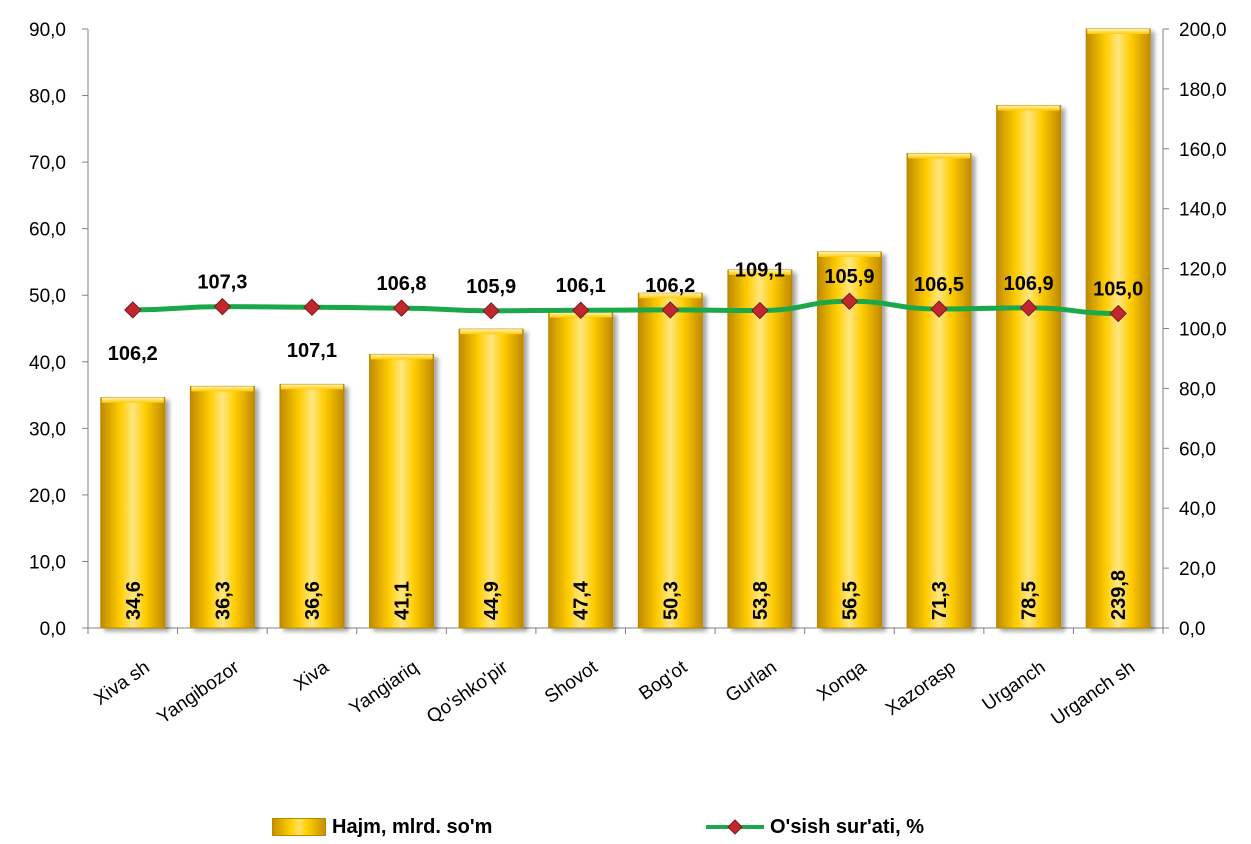 This screenshot has height=844, width=1251. What do you see at coordinates (581, 286) in the screenshot?
I see `growth-value-label: 106,1` at bounding box center [581, 286].